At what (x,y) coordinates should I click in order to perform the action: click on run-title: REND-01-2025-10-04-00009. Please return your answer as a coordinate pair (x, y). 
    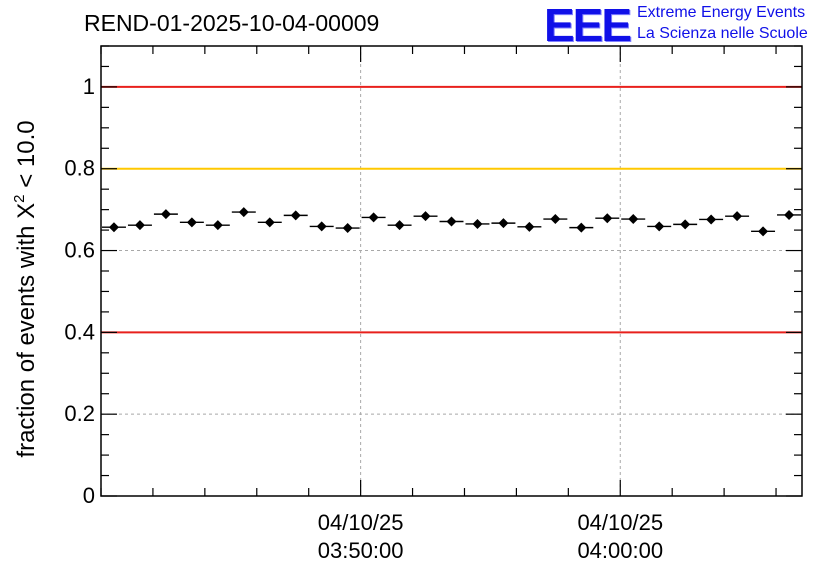
    Looking at the image, I should click on (232, 23).